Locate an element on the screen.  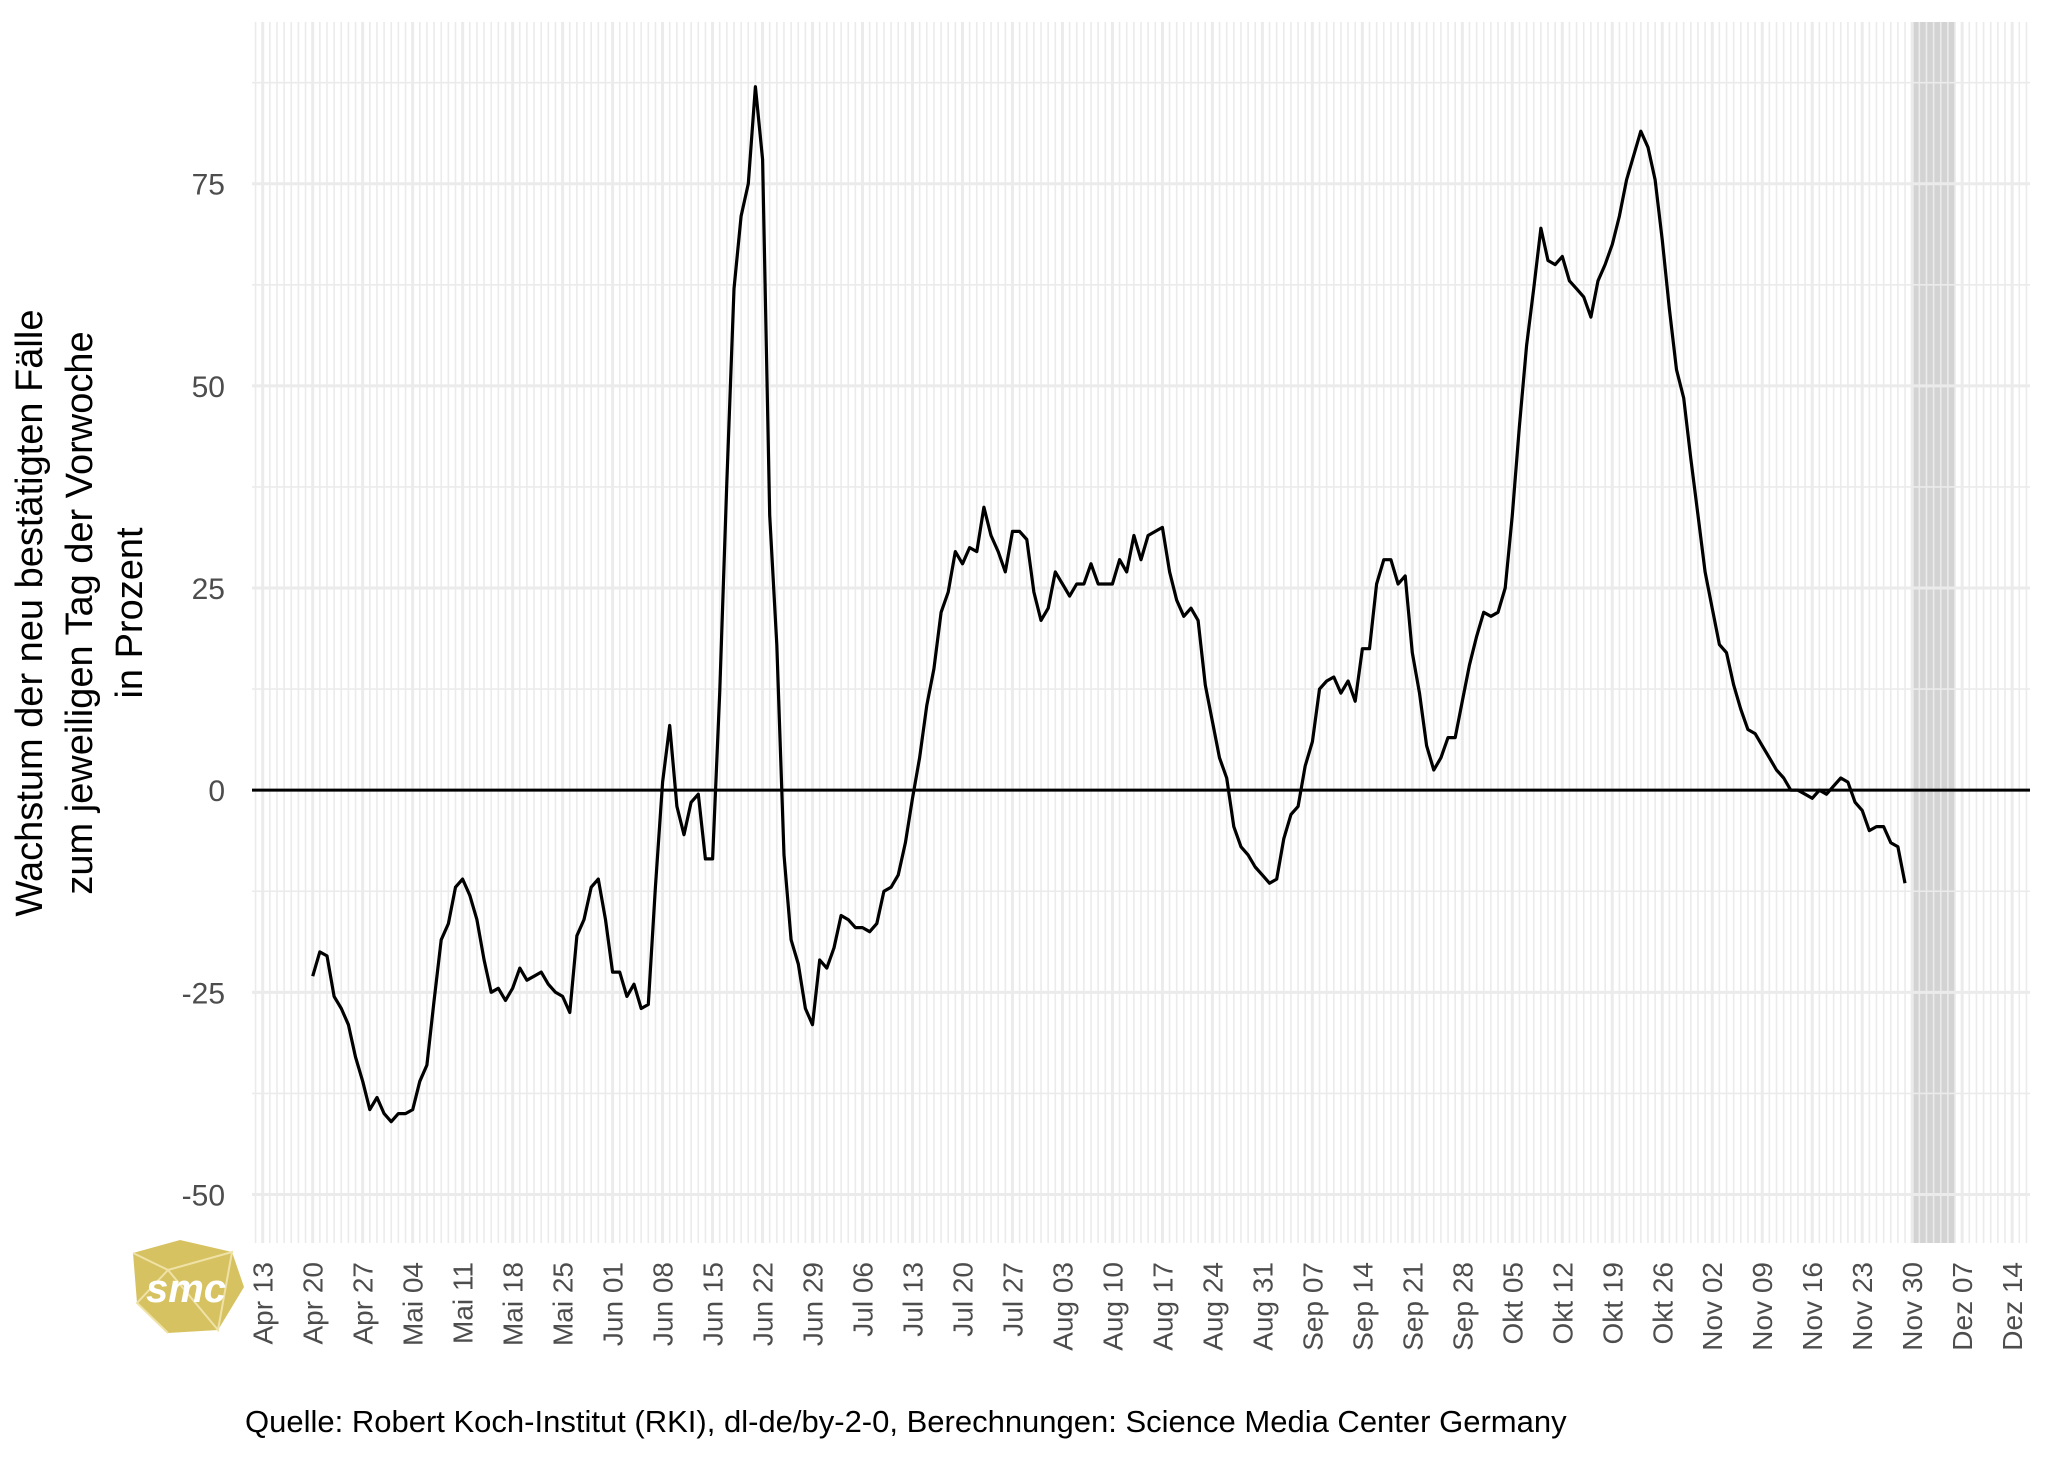
smc-logo-shape is located at coordinates (188, 1286).